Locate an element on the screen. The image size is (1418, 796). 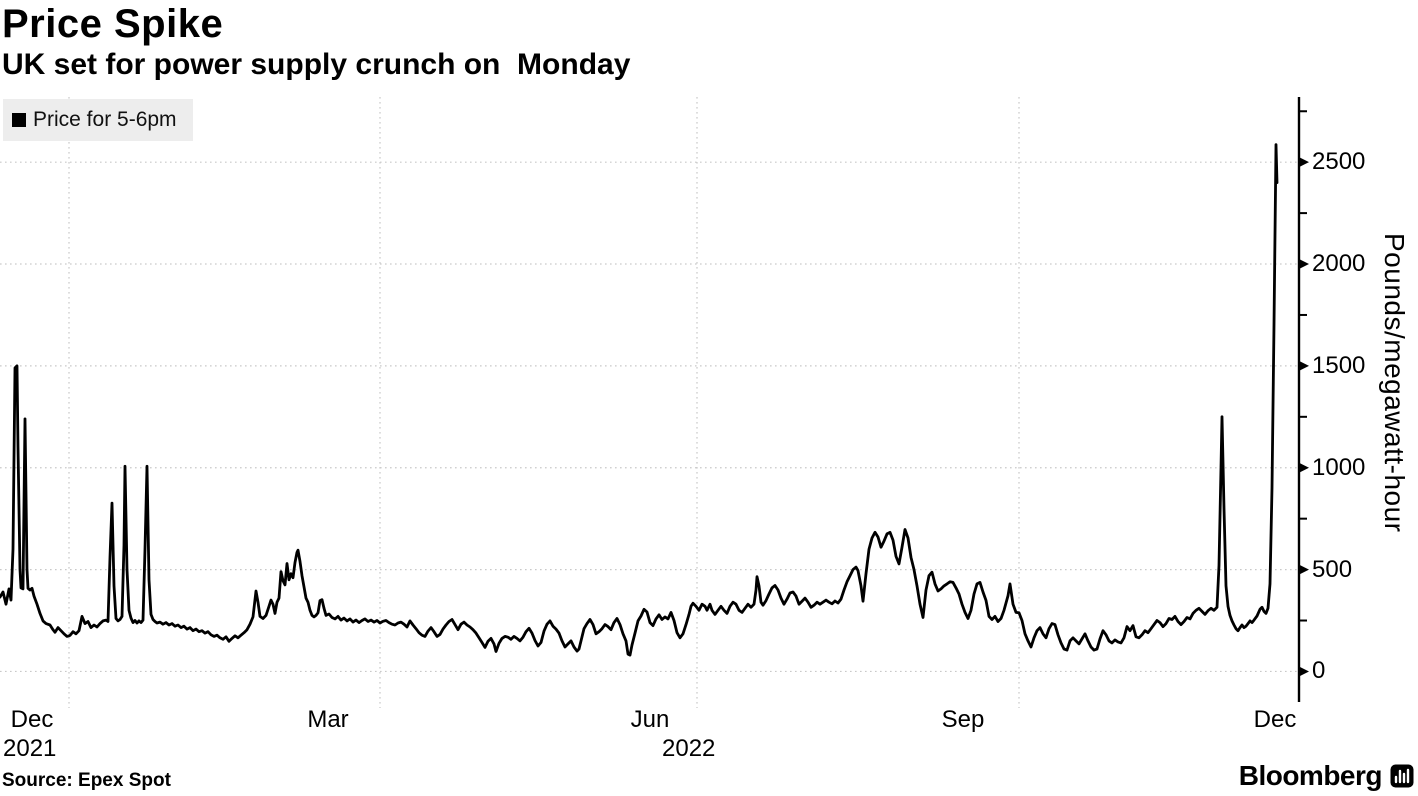
chart-subtitle: UK set for power supply crunch on Monday is located at coordinates (316, 64).